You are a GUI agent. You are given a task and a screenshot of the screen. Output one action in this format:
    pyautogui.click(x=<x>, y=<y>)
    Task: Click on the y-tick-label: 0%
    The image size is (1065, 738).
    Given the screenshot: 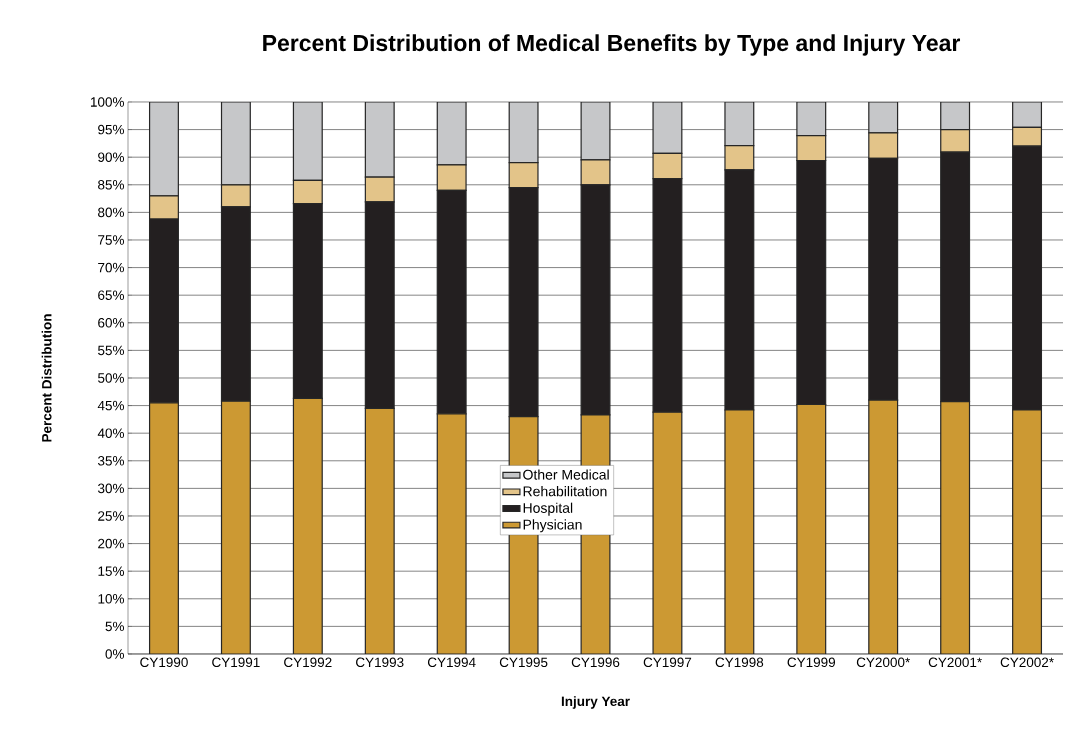 What is the action you would take?
    pyautogui.click(x=114, y=654)
    